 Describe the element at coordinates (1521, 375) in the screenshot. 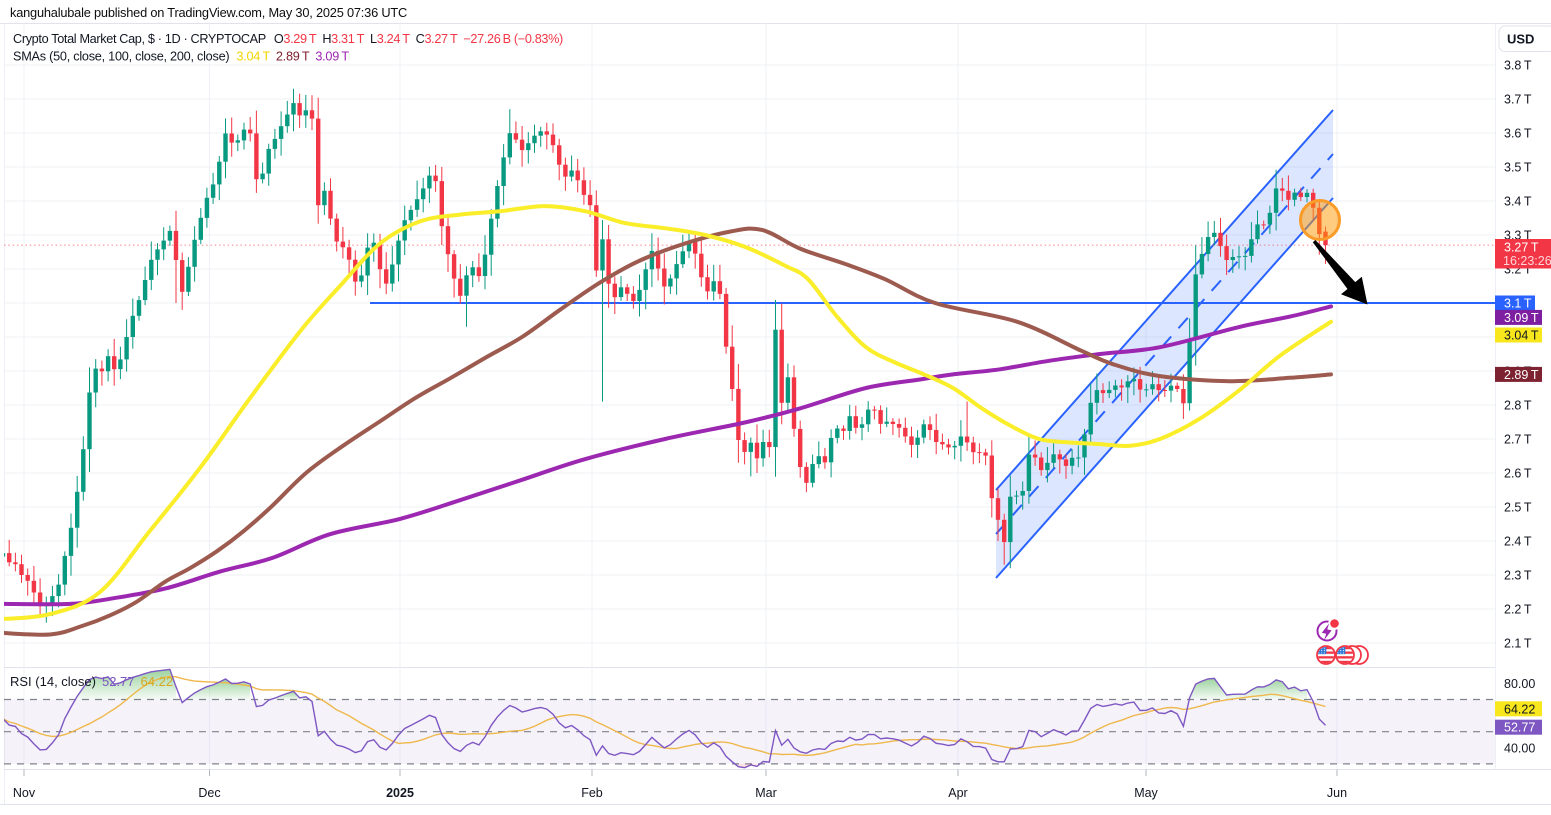

I see `svg-text: 2.89 T` at that location.